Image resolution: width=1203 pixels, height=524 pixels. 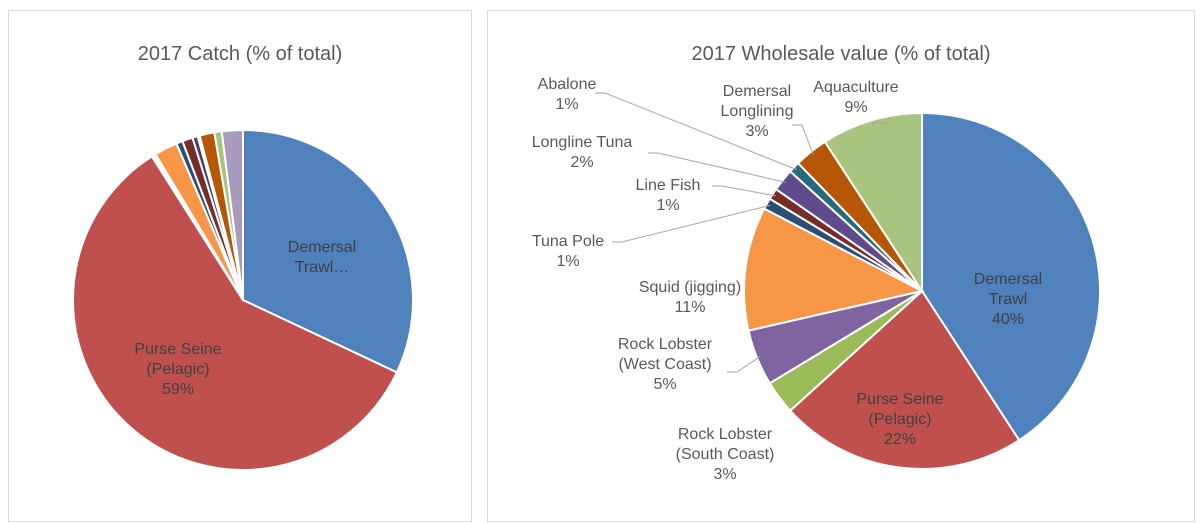 I want to click on value-label: 9%, so click(x=856, y=107).